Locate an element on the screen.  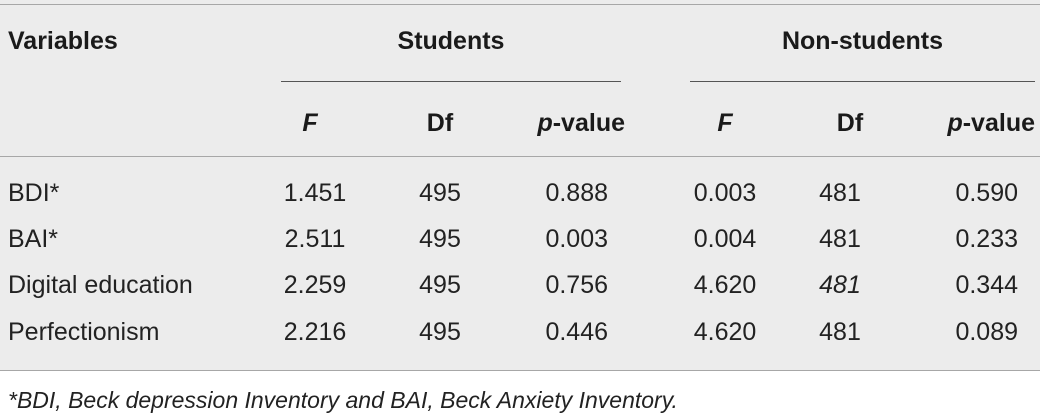
header-variables: Variables is located at coordinates (63, 41).